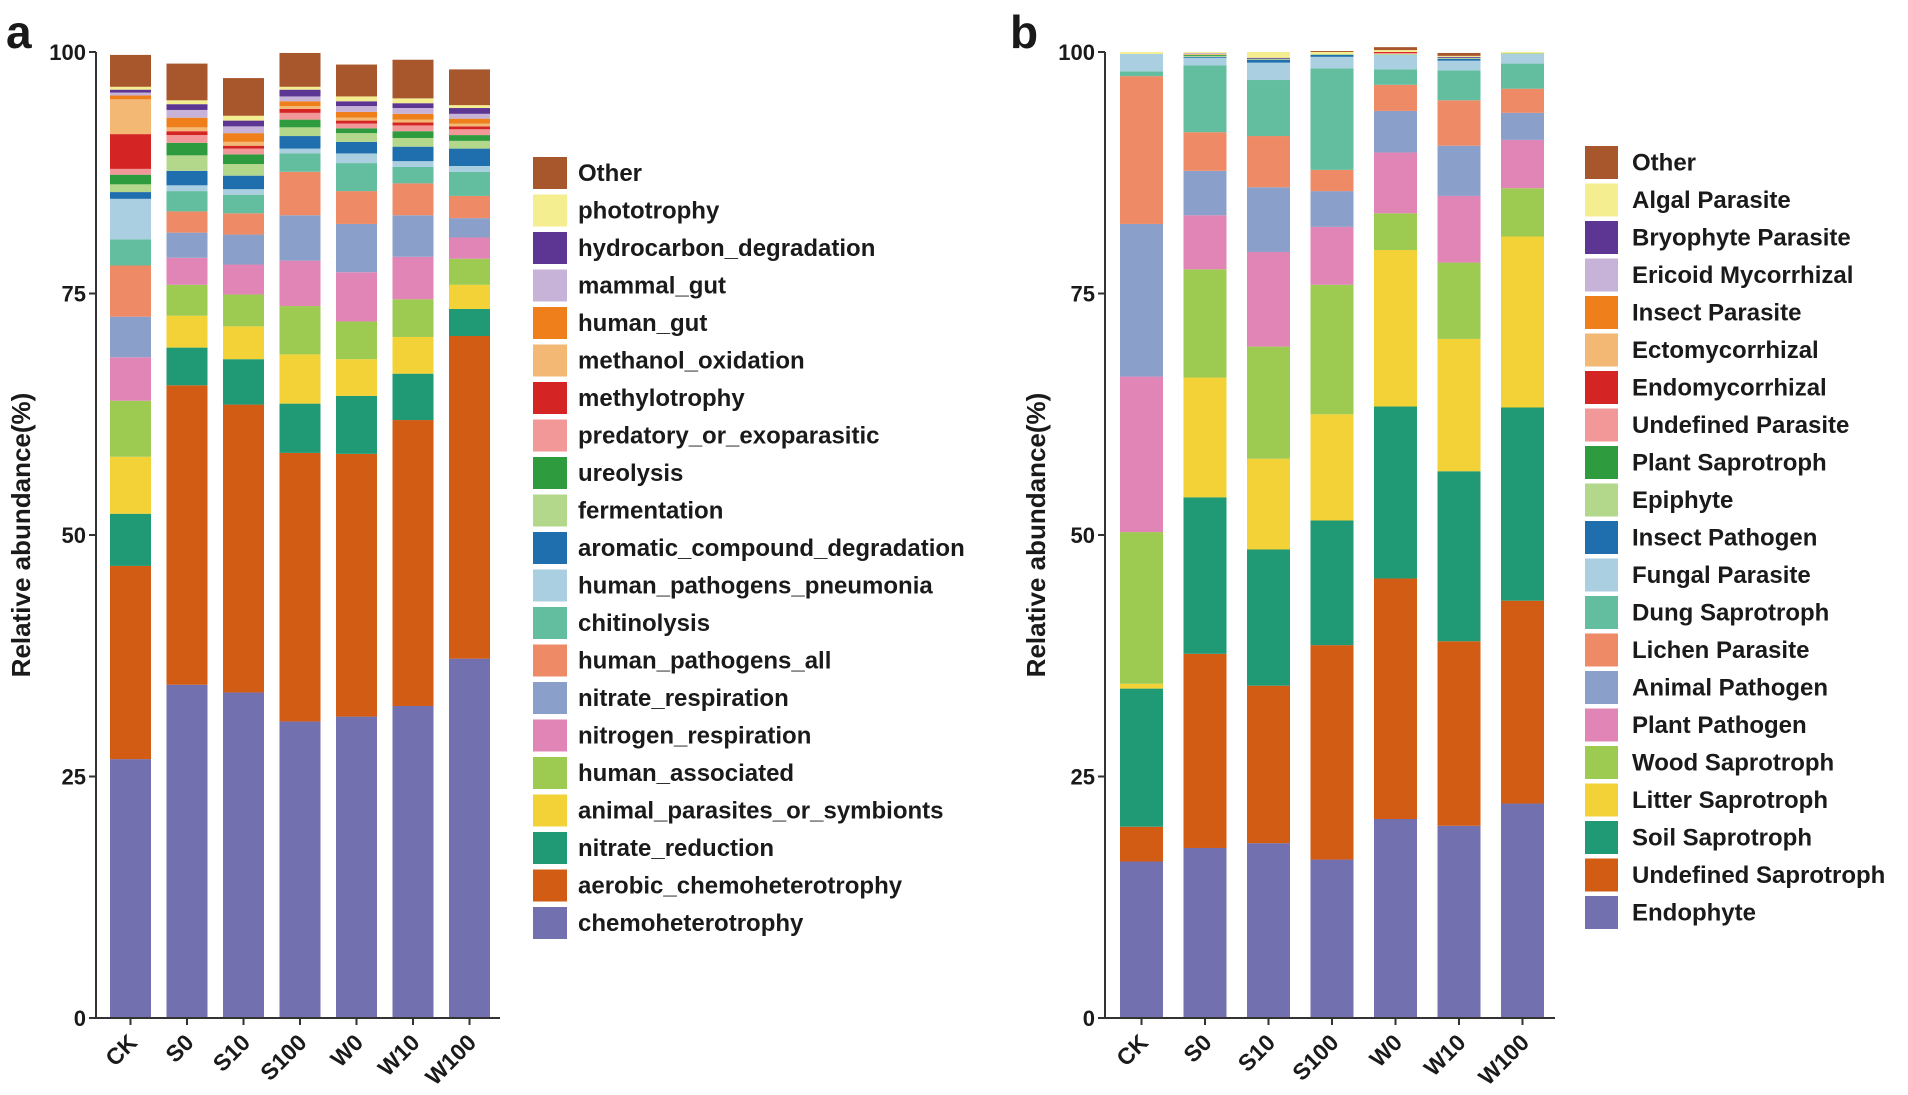 This screenshot has width=1908, height=1095. I want to click on bar-segment-W0-aromatic_compound_degradation, so click(356, 147).